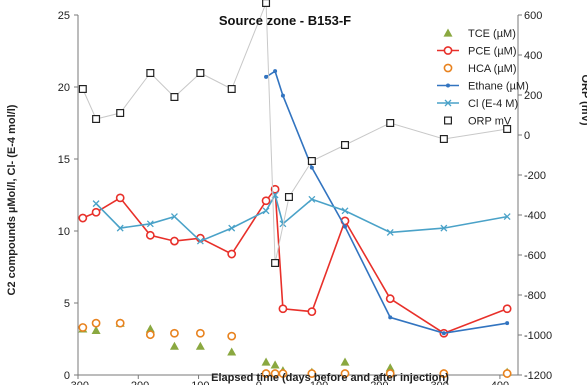 This screenshot has width=587, height=385. What do you see at coordinates (527, 136) in the screenshot?
I see `y2-tick-label: 0` at bounding box center [527, 136].